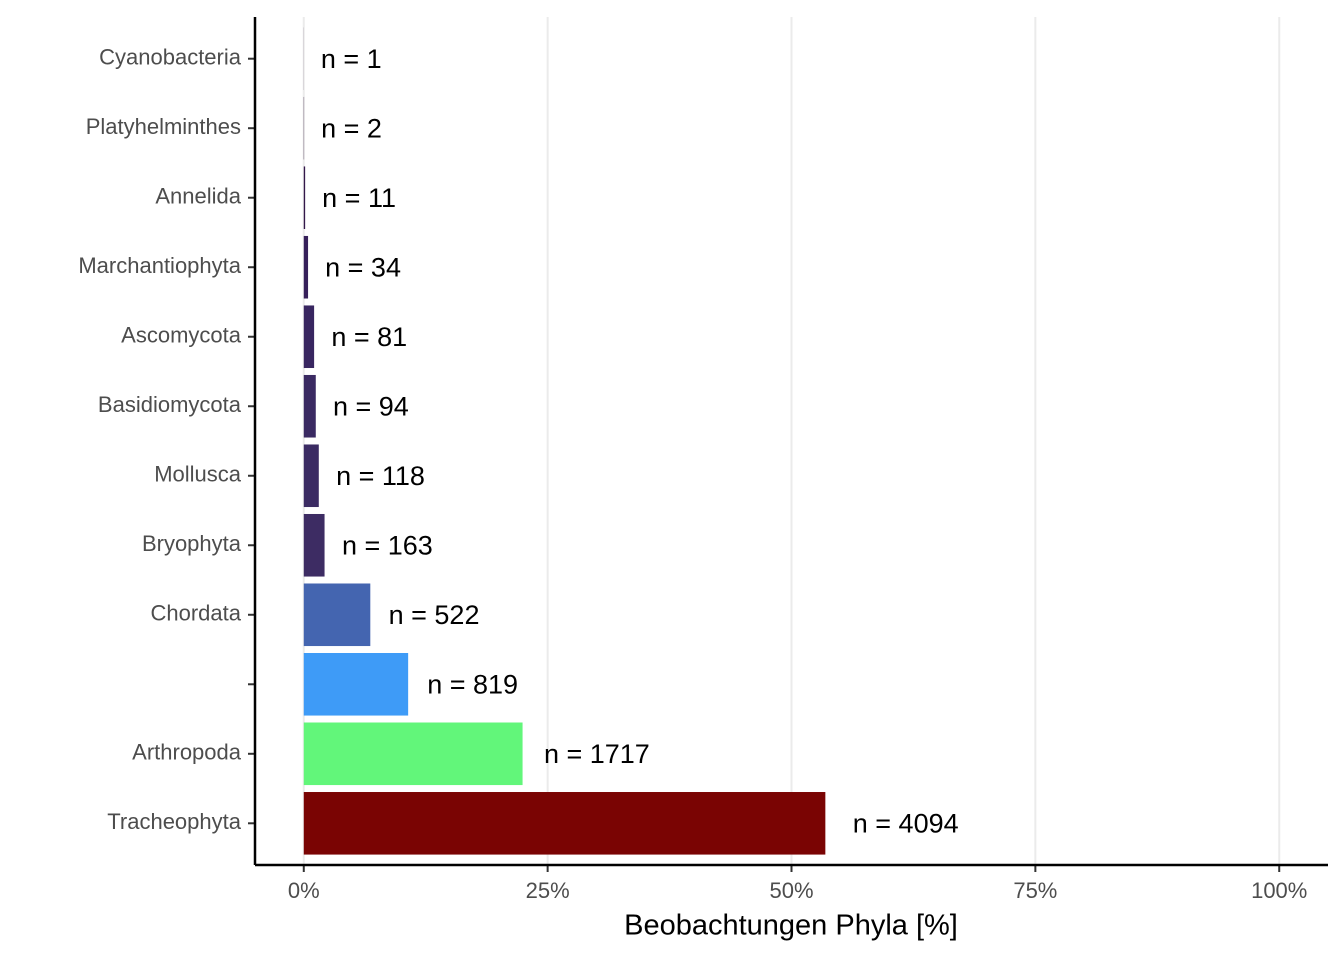  Describe the element at coordinates (472, 684) in the screenshot. I see `value-label: n = 819` at that location.